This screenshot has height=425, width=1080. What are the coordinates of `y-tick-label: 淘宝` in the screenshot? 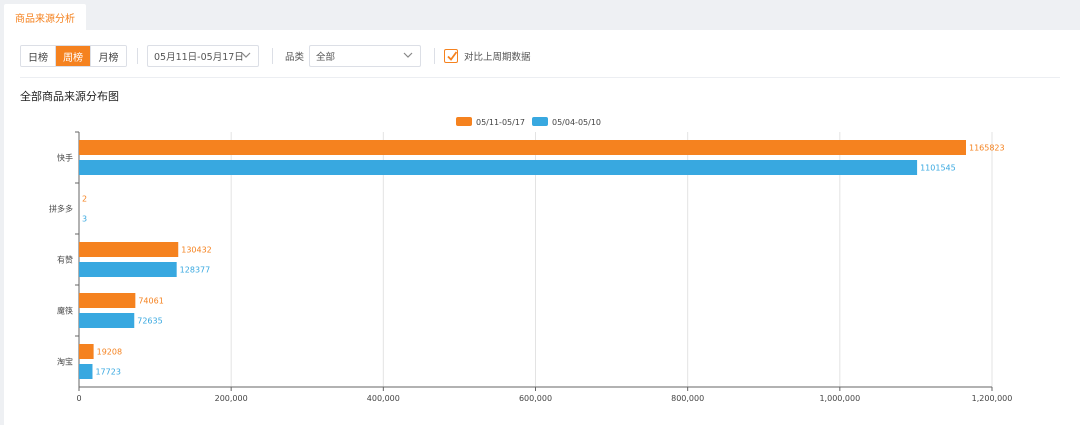 It's located at (65, 362).